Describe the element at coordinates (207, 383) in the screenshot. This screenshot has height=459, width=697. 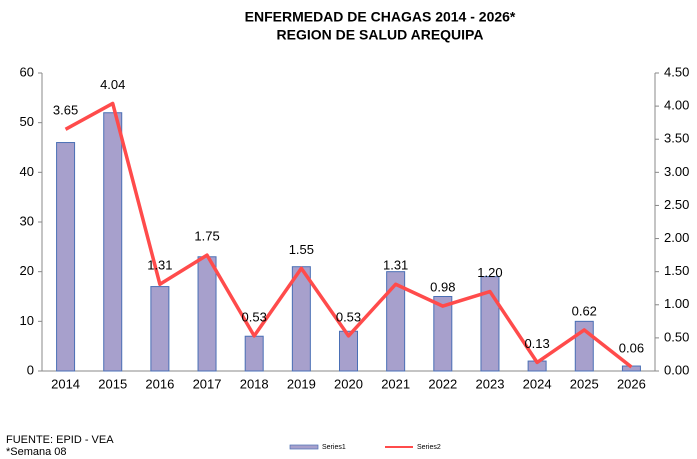
I see `x-tick-label: 2017` at that location.